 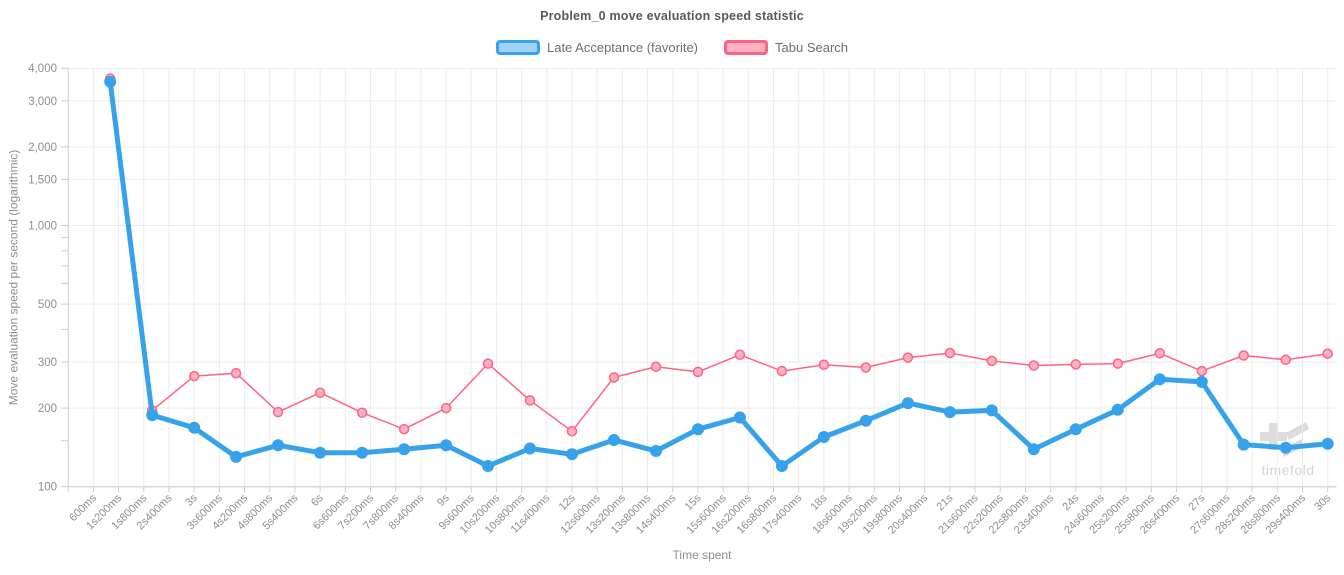 What do you see at coordinates (317, 500) in the screenshot?
I see `svg-text: 6s` at bounding box center [317, 500].